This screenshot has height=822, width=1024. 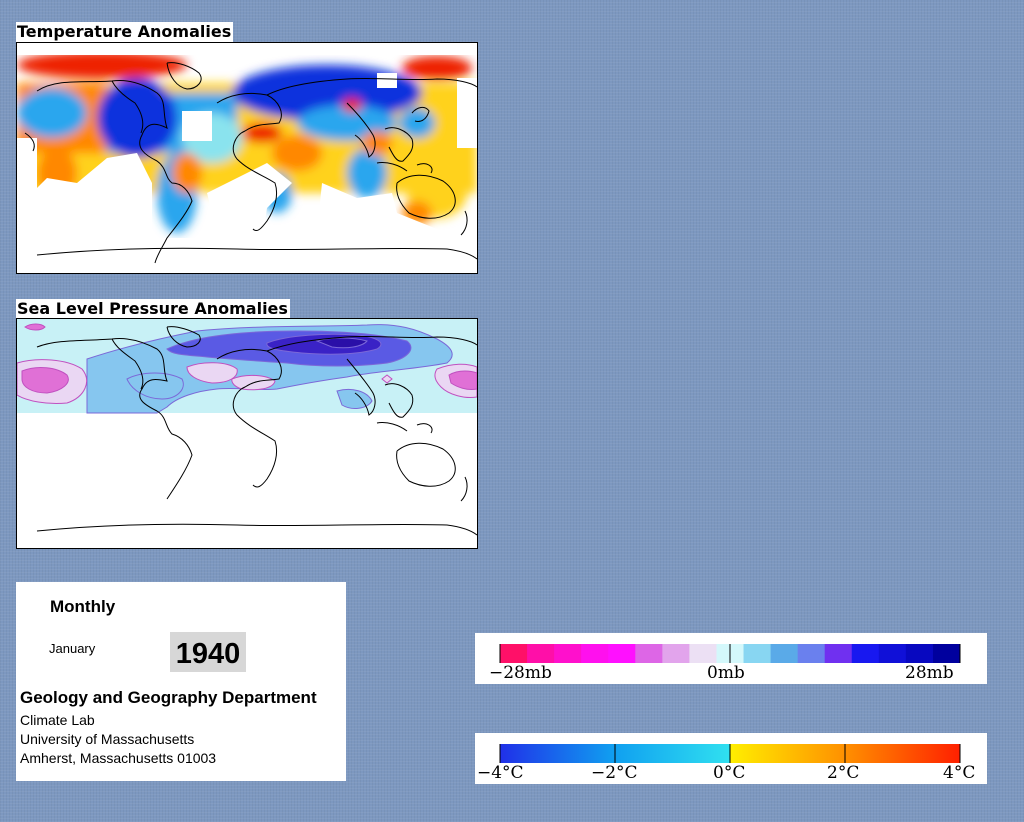 What do you see at coordinates (520, 673) in the screenshot?
I see `pressure-legend-label-min: −28mb` at bounding box center [520, 673].